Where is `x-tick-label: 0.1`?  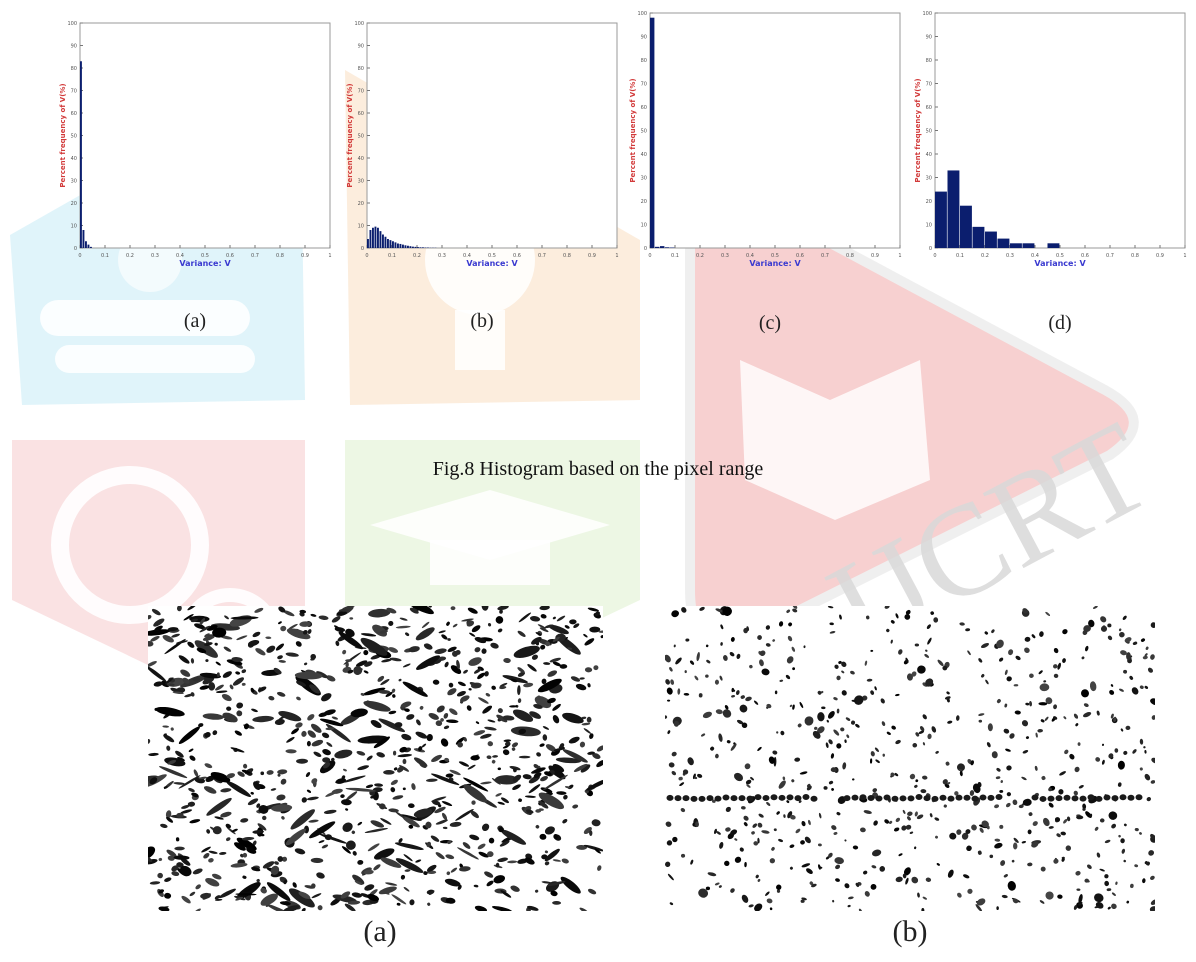 x-tick-label: 0.1 is located at coordinates (392, 256).